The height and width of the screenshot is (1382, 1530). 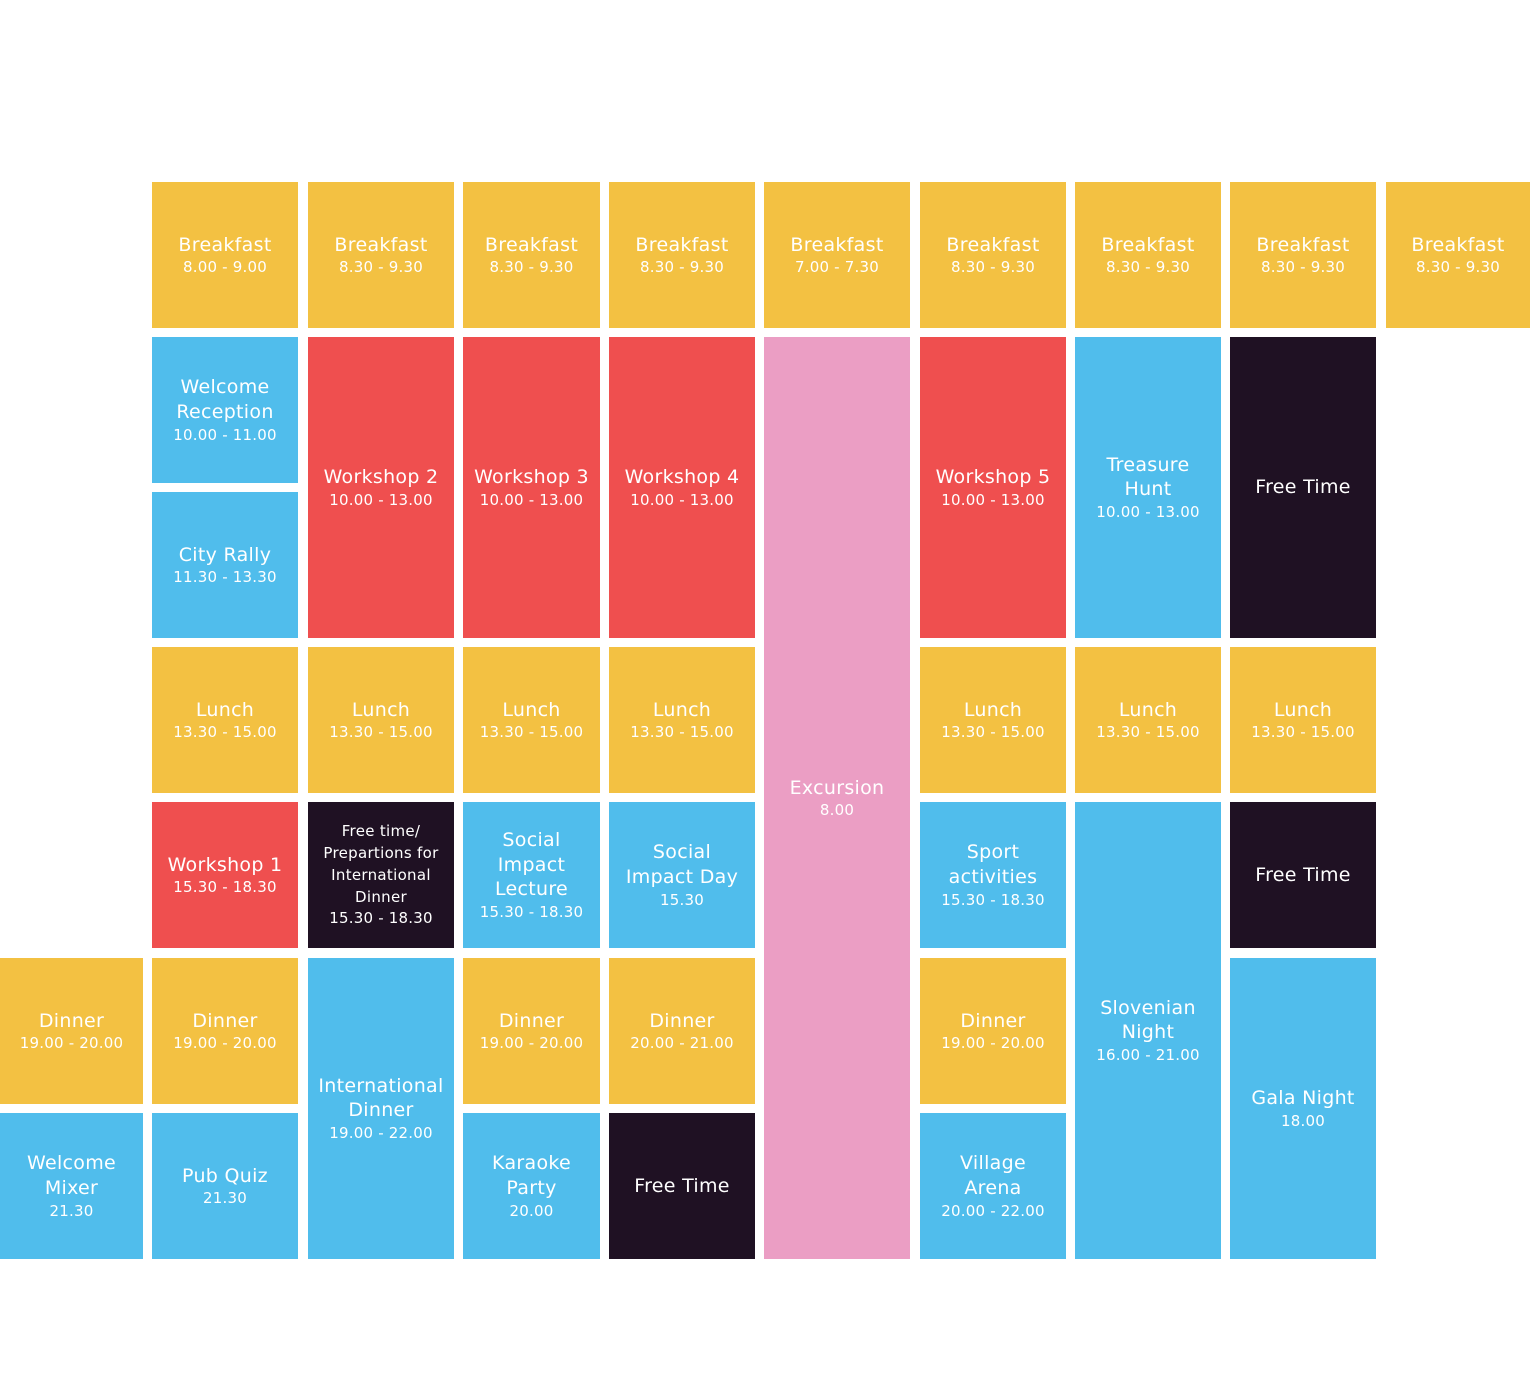 What do you see at coordinates (682, 899) in the screenshot?
I see `event-time: 15.30` at bounding box center [682, 899].